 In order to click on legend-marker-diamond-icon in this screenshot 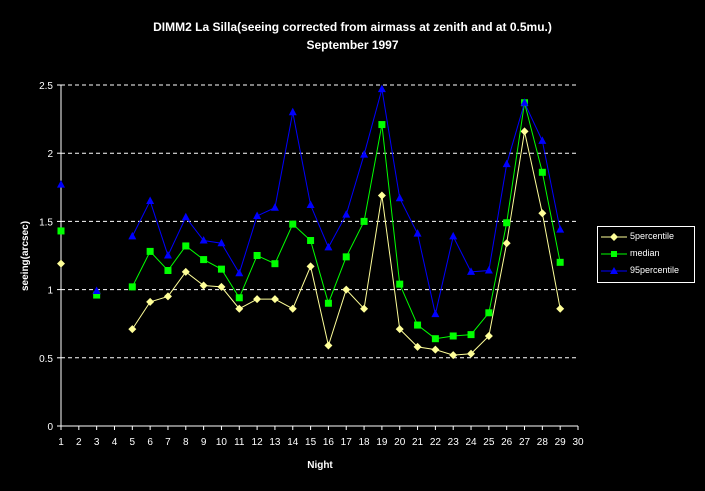, I will do `click(614, 237)`.